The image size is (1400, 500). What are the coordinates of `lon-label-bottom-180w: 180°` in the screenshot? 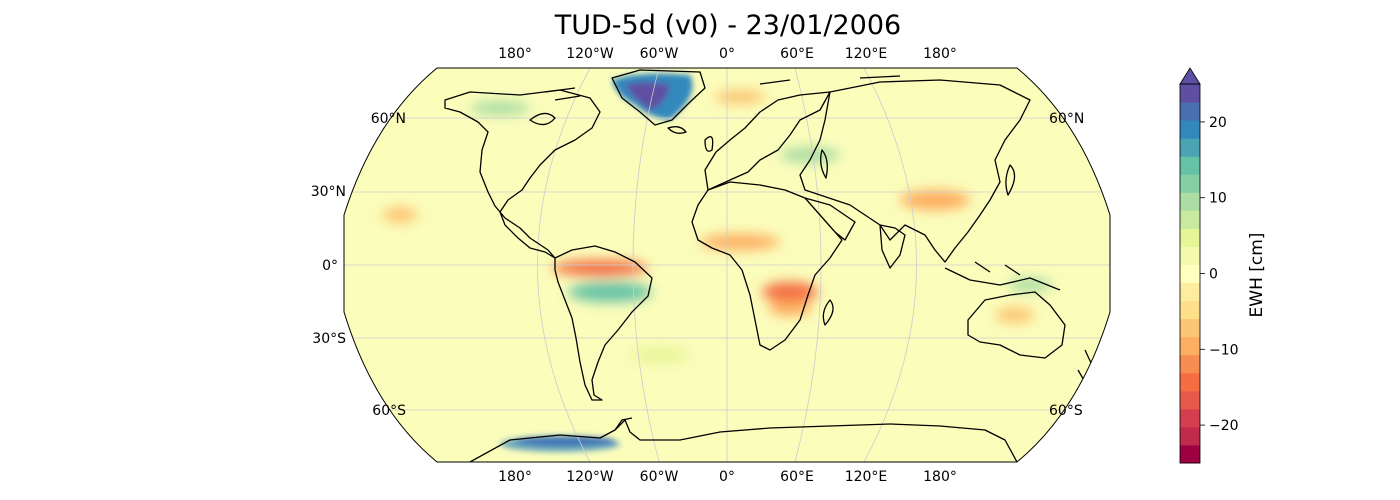 It's located at (515, 477).